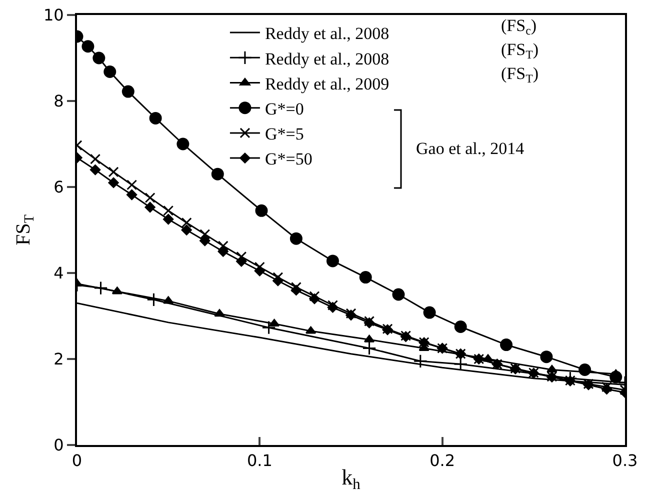 Image resolution: width=656 pixels, height=493 pixels. Describe the element at coordinates (519, 27) in the screenshot. I see `annotation: (FS$_{c}$)` at that location.